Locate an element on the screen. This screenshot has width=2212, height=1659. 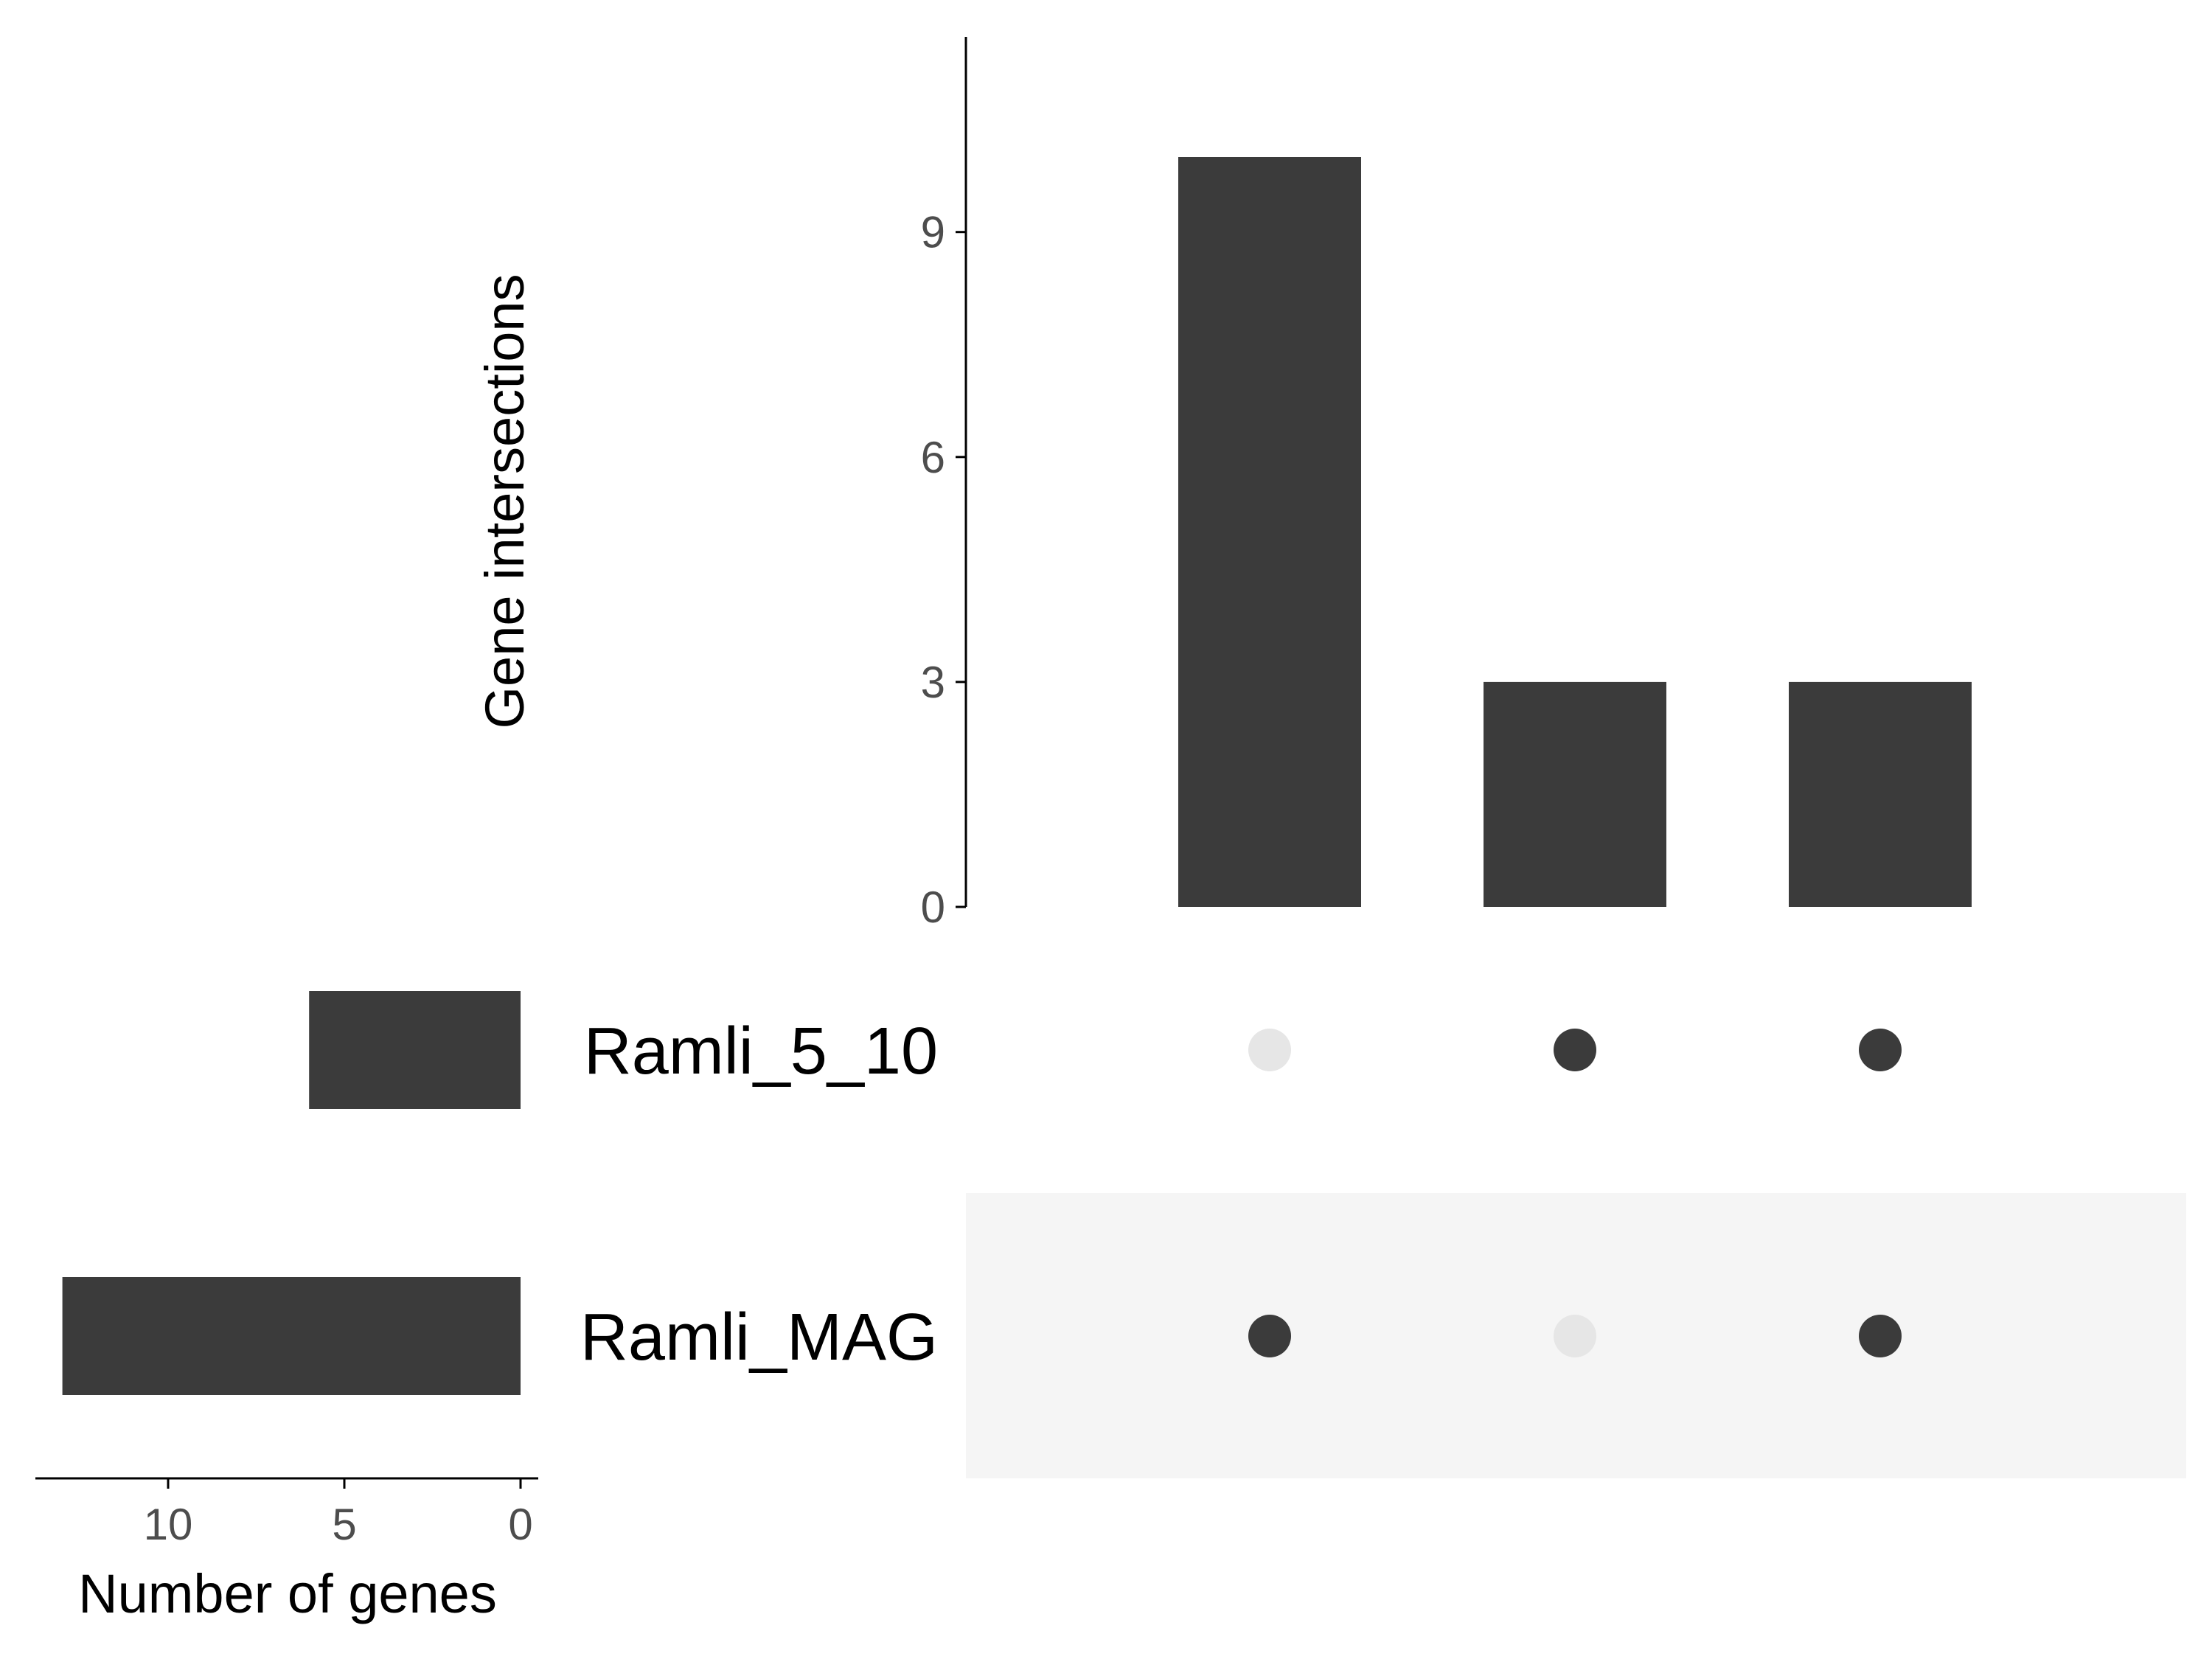
intersection-y-tick-label: 9 is located at coordinates (933, 232).